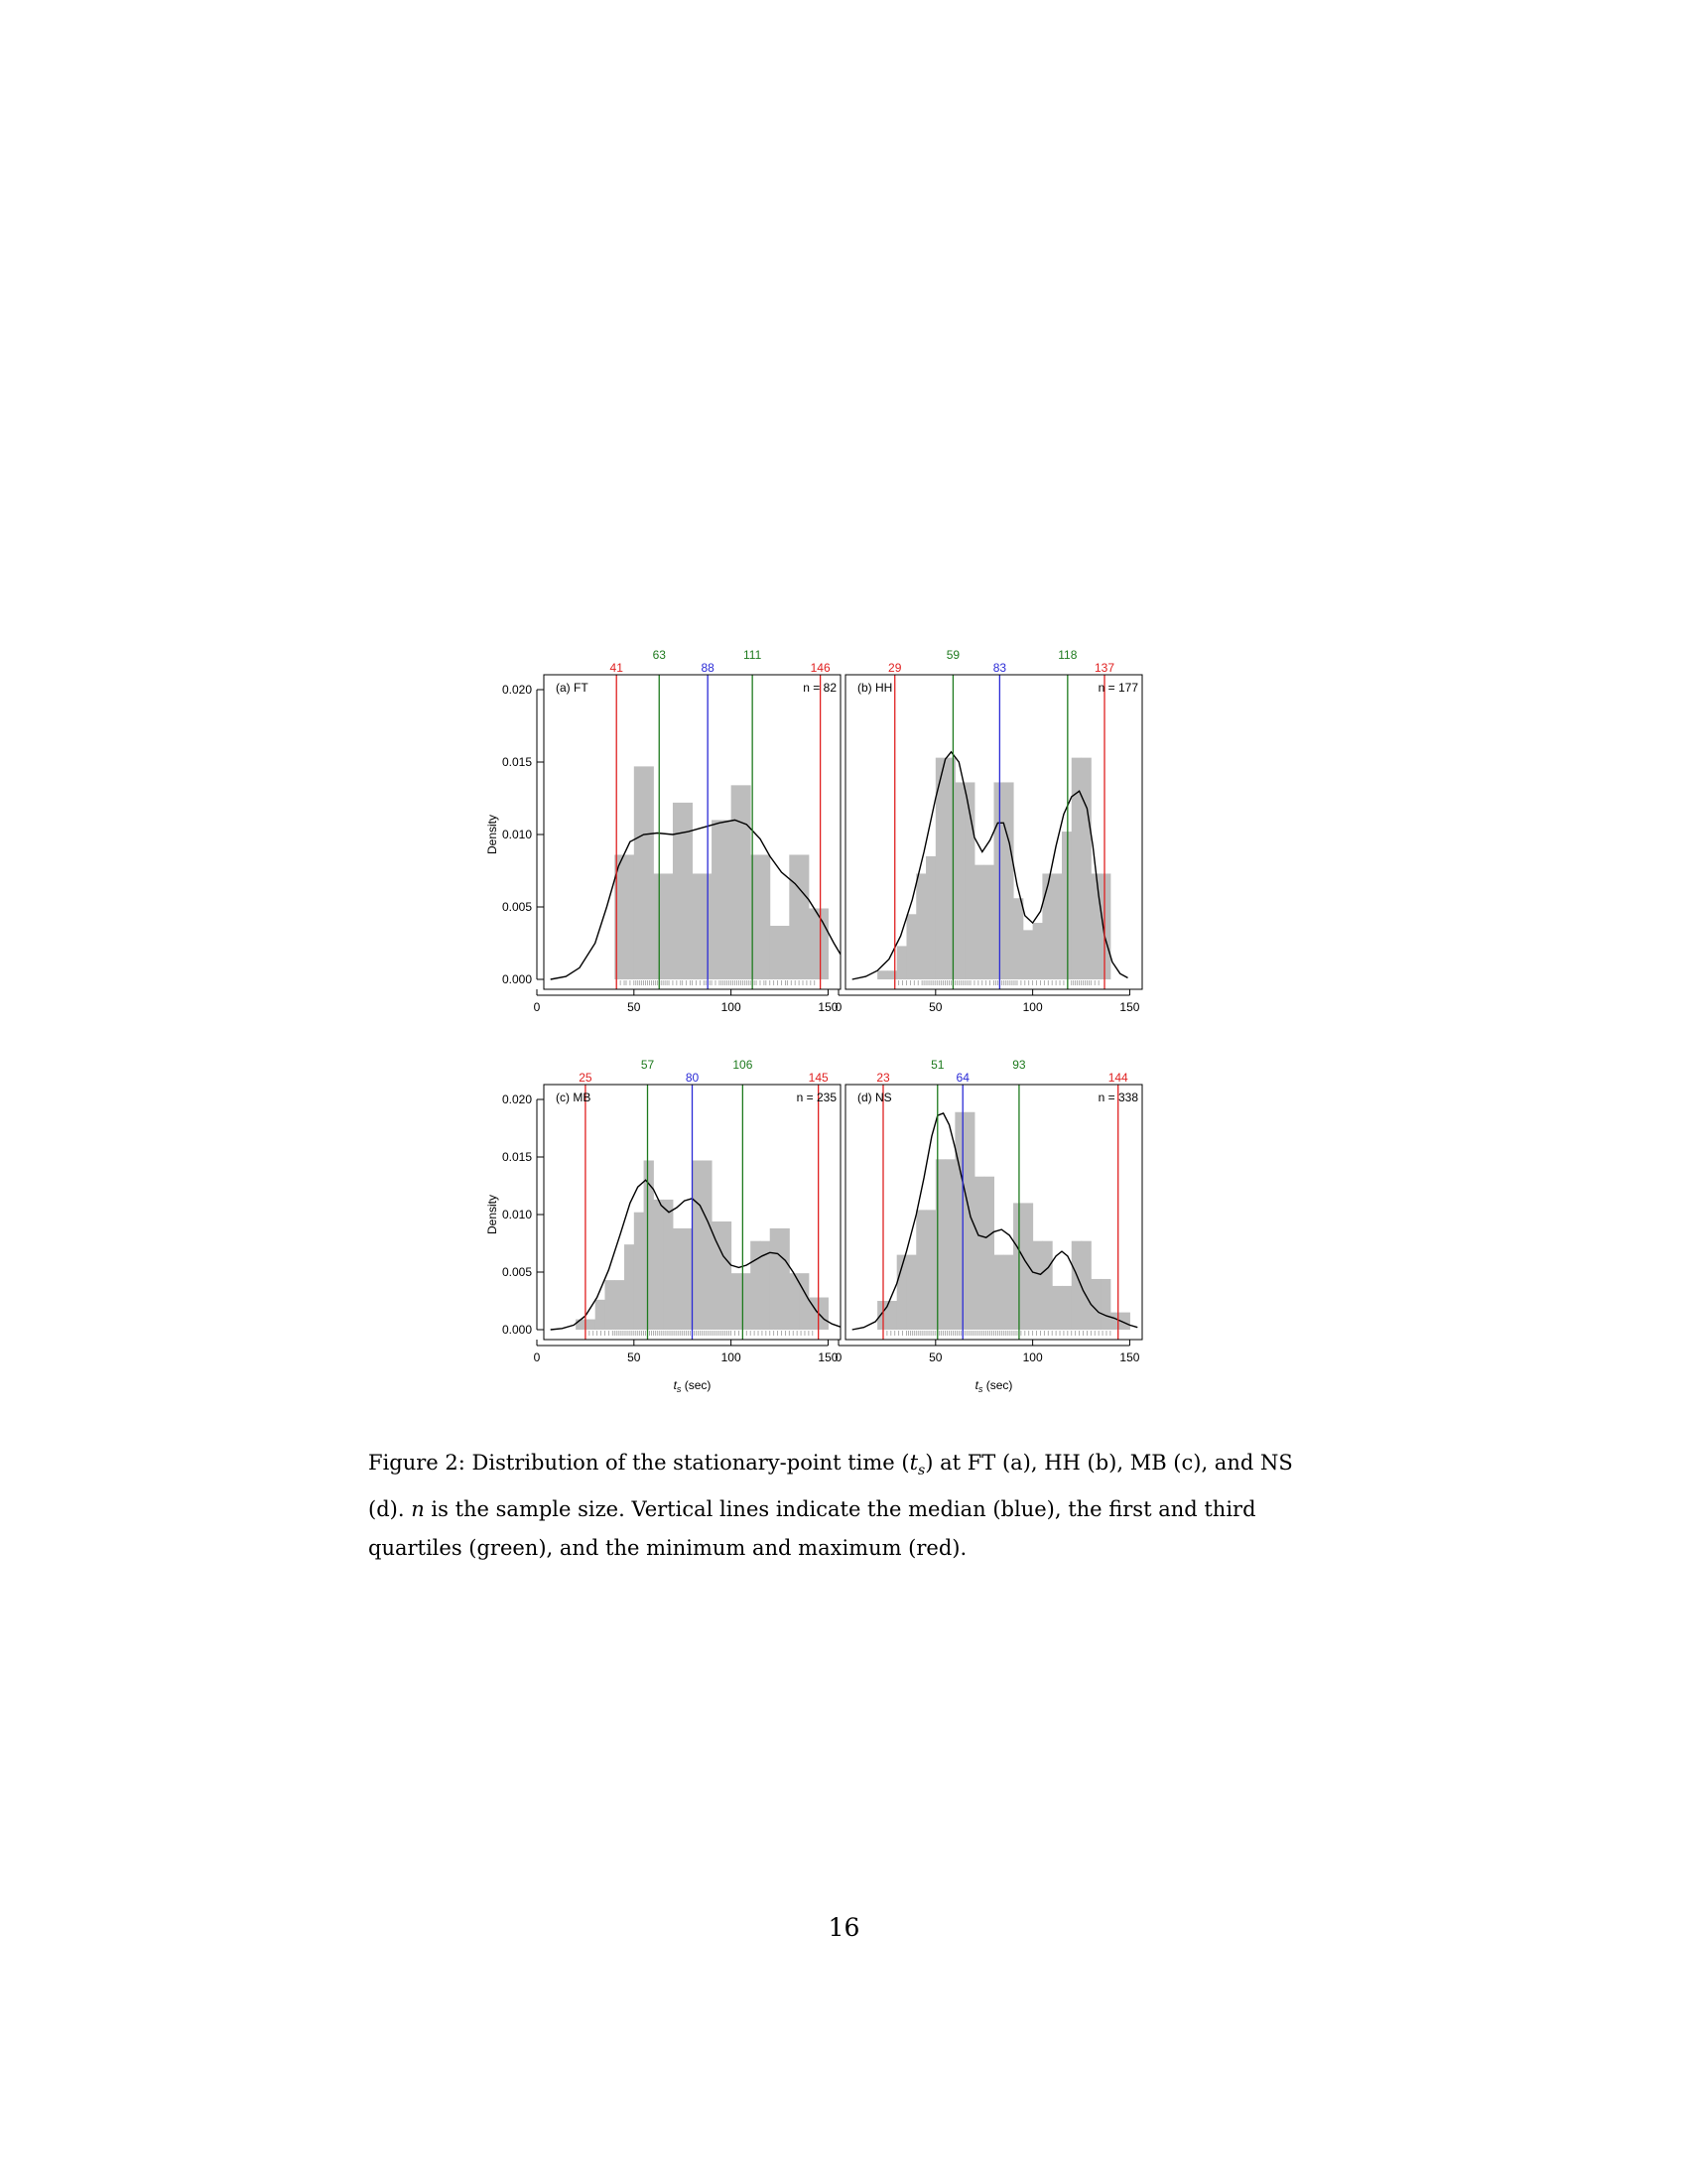 This screenshot has width=1688, height=2184. What do you see at coordinates (1019, 1065) in the screenshot?
I see `q3-label: 93` at bounding box center [1019, 1065].